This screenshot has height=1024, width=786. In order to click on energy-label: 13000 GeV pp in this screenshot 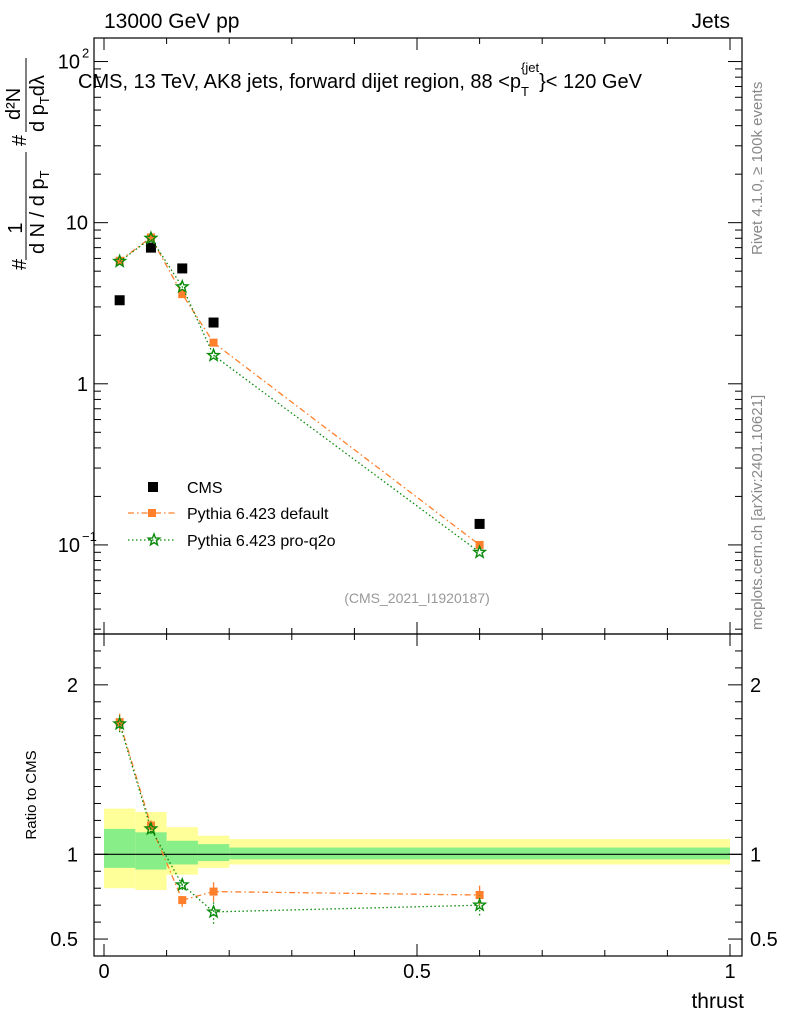, I will do `click(171, 21)`.